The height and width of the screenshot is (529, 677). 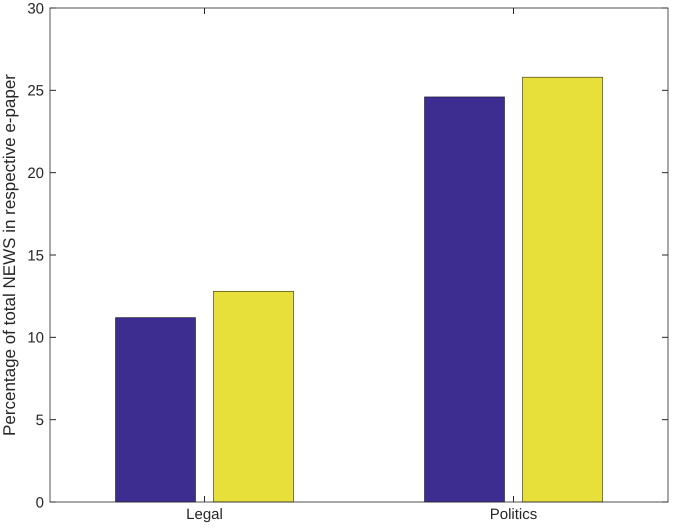 What do you see at coordinates (40, 503) in the screenshot?
I see `y-tick-label: 0` at bounding box center [40, 503].